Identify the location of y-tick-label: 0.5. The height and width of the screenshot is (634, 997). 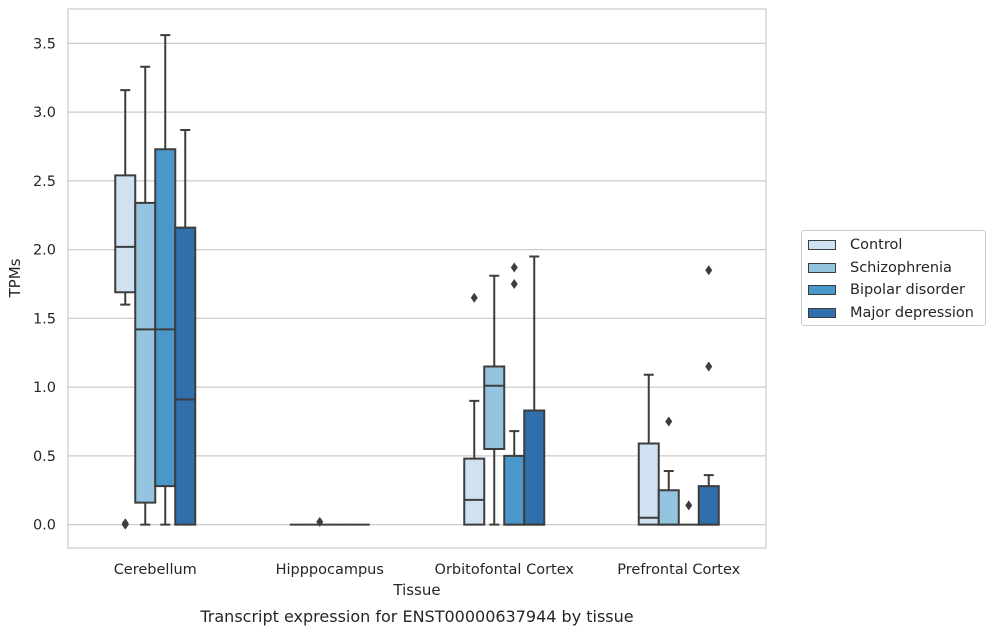
(44, 457).